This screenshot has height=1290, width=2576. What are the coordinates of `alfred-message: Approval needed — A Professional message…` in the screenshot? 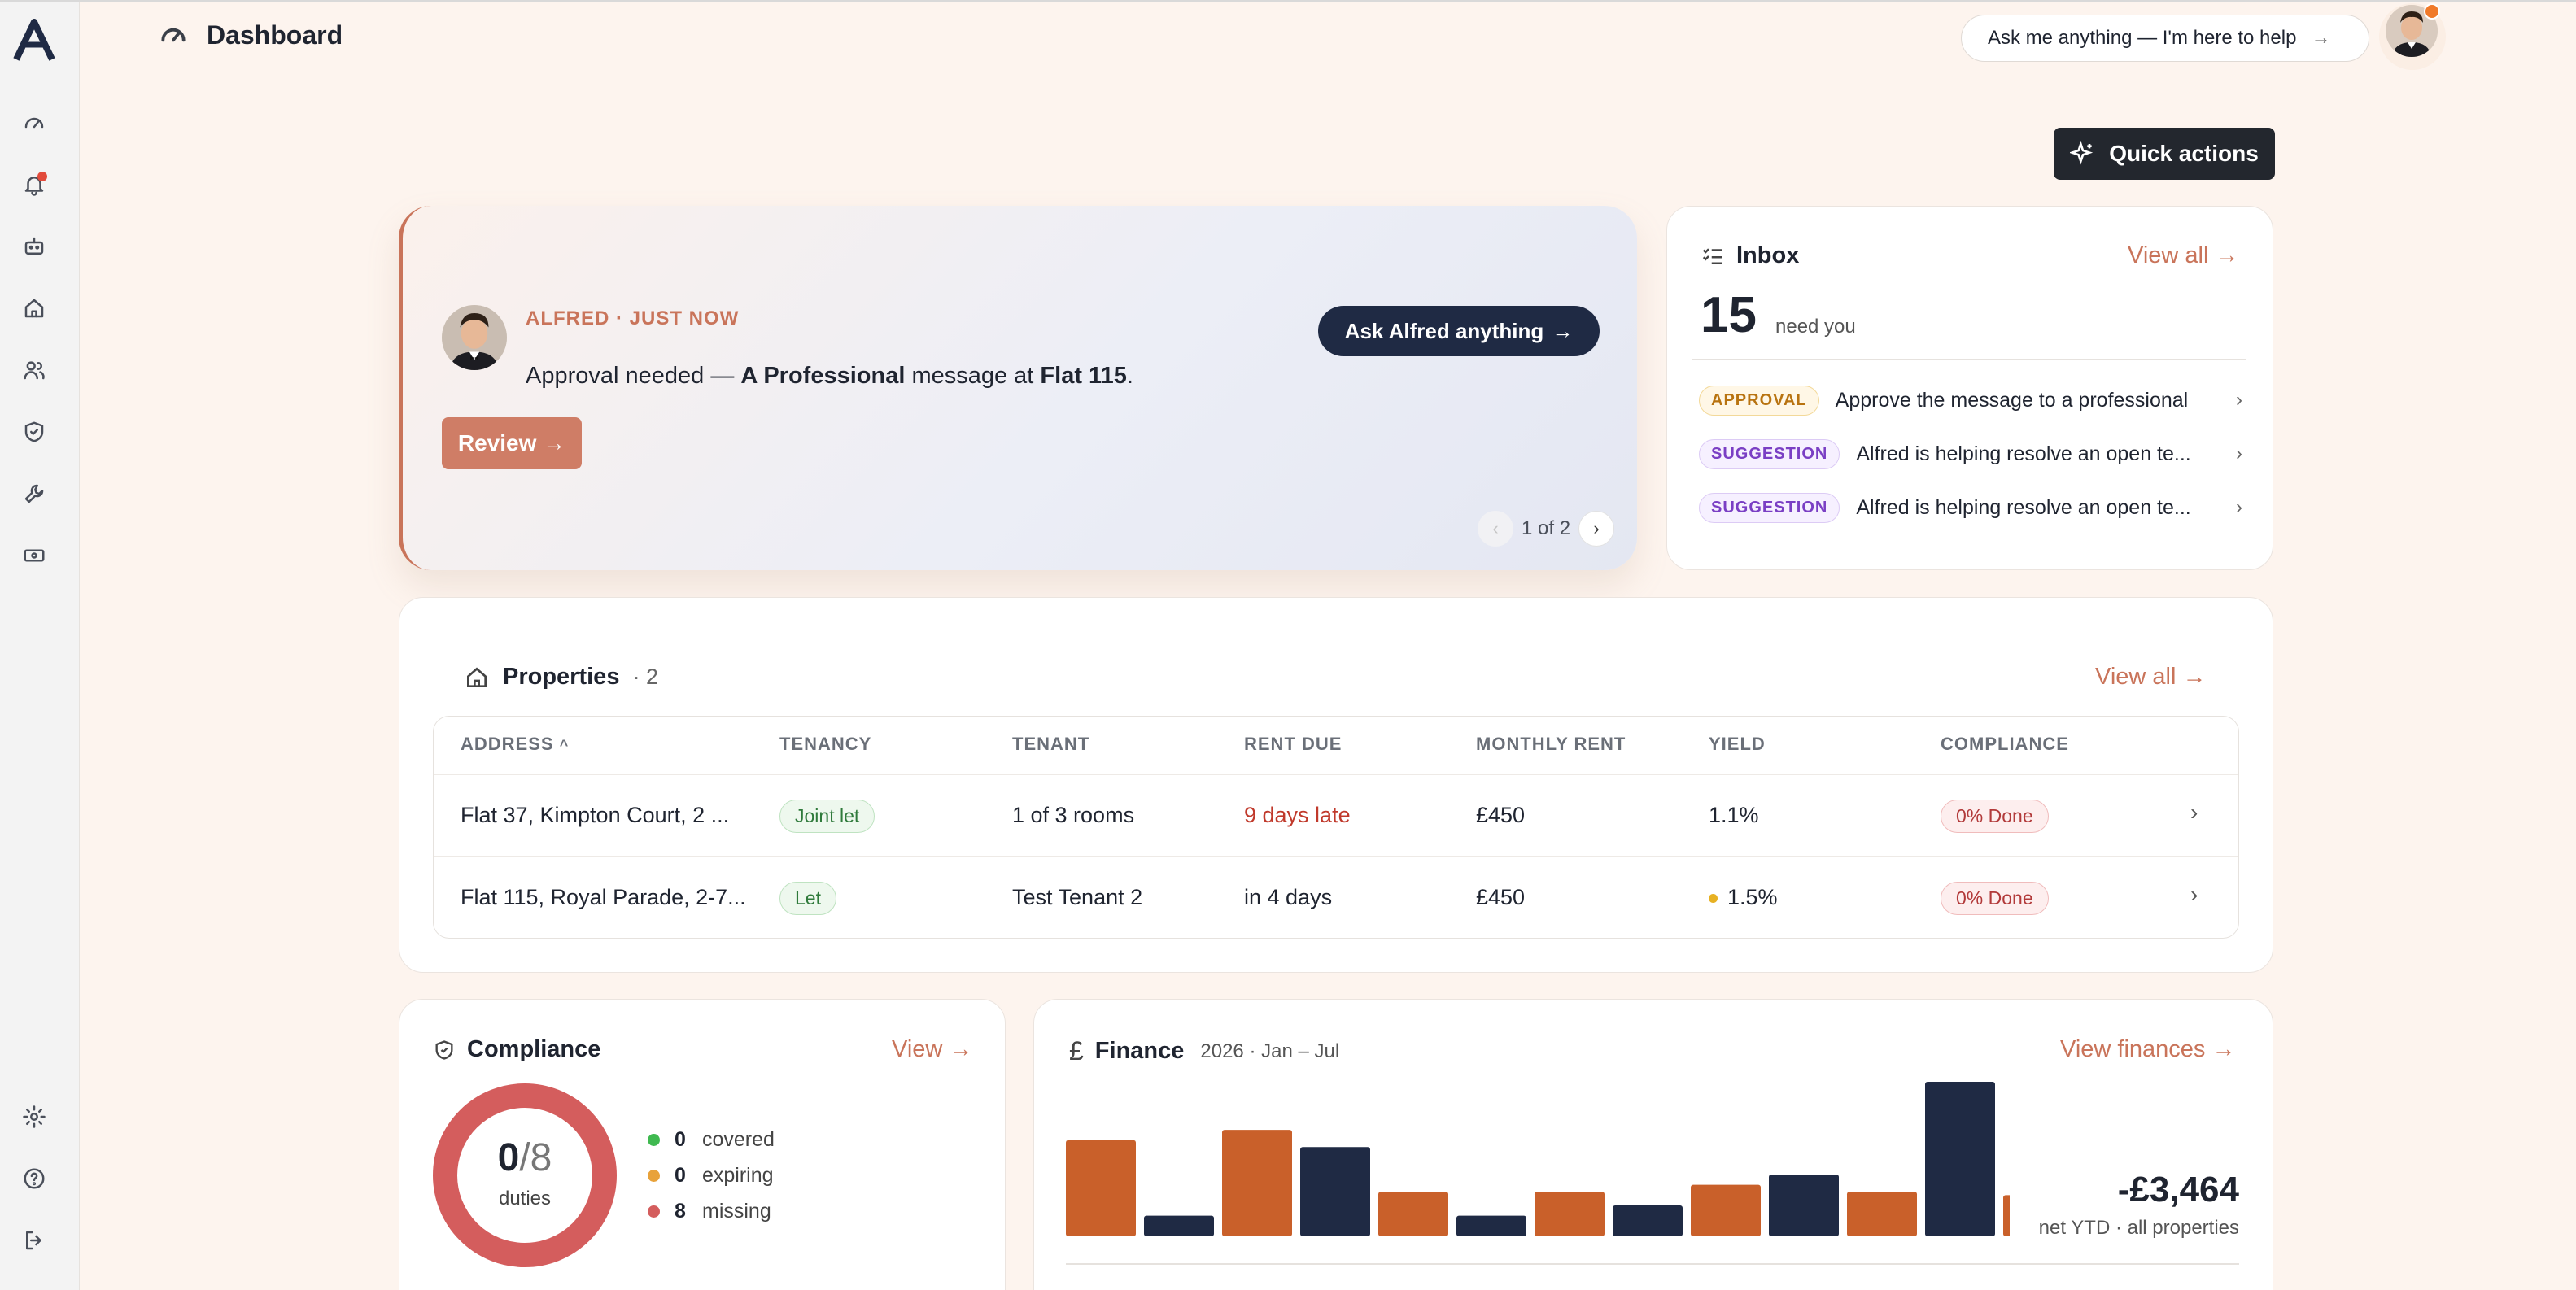 It's located at (829, 376).